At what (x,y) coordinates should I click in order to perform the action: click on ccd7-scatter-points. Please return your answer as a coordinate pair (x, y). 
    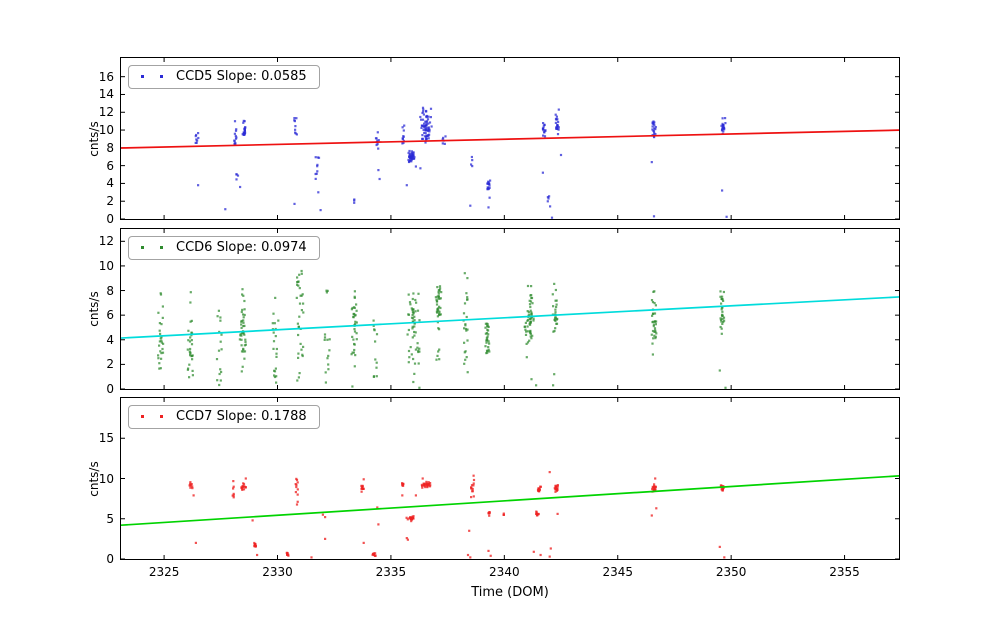
    Looking at the image, I should click on (457, 515).